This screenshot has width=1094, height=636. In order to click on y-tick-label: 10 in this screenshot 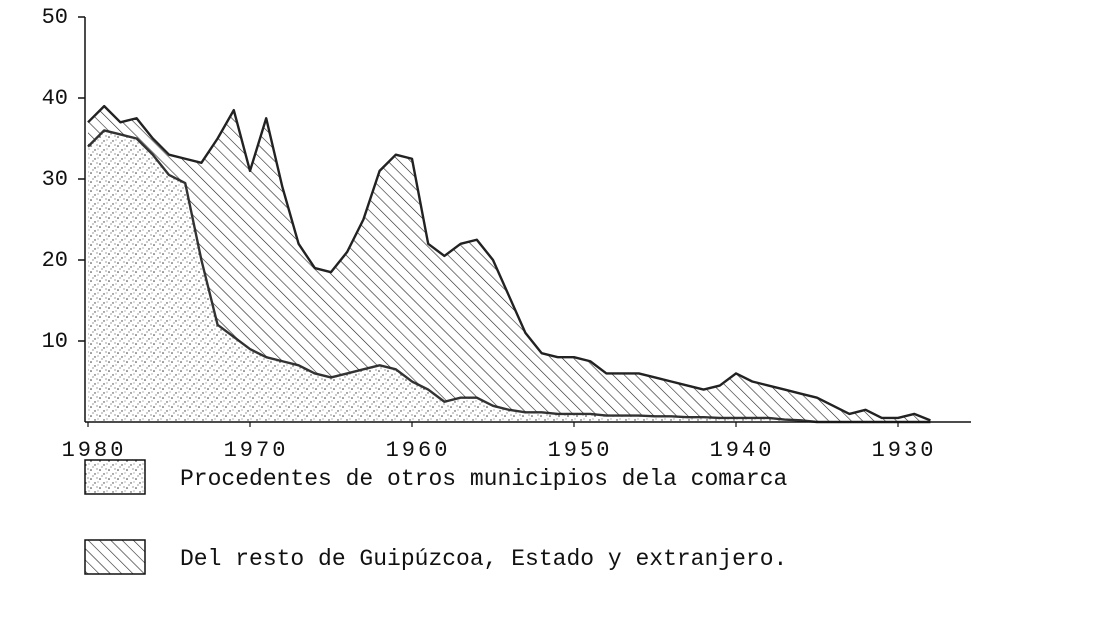, I will do `click(55, 341)`.